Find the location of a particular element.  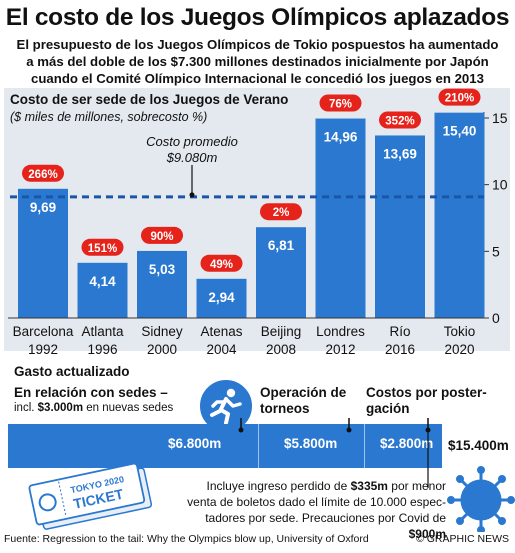

virus-icon is located at coordinates (481, 499).